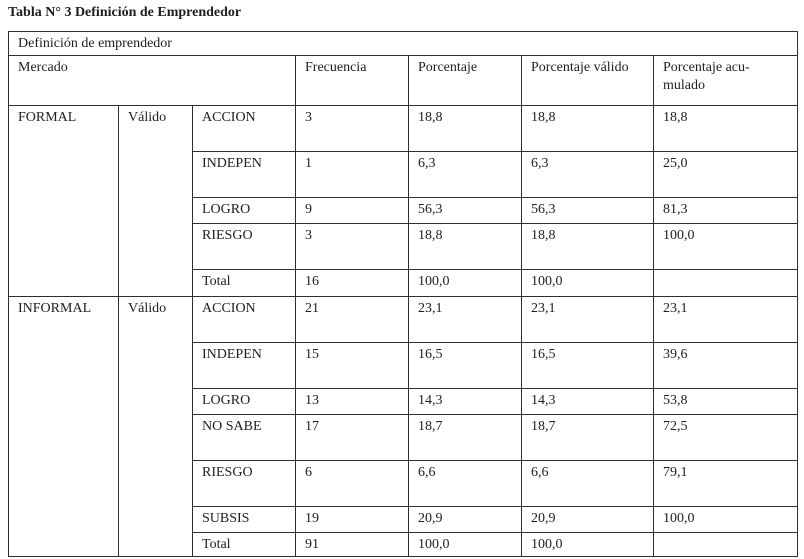  I want to click on table-row: RIESGO 6 6,6 6,6 79,1, so click(404, 483).